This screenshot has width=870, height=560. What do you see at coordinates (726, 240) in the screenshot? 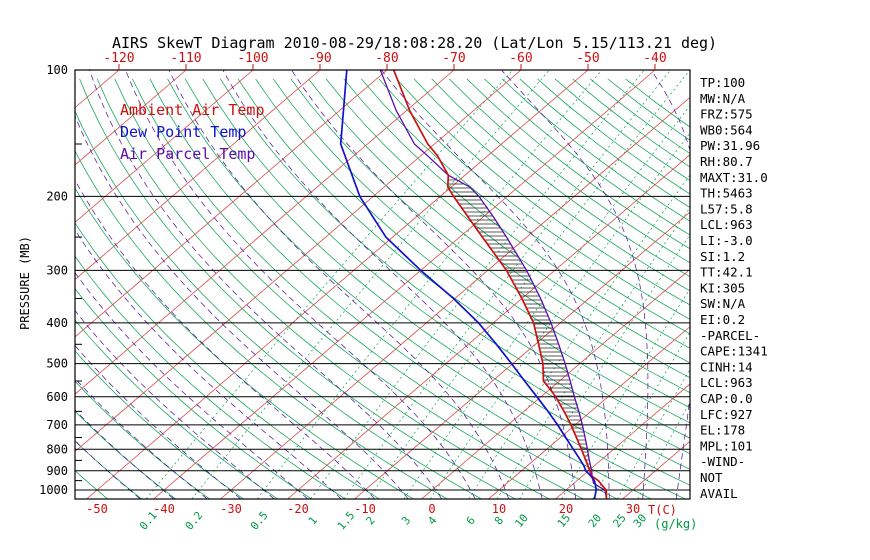
I see `stats-line: LI:-3.0` at bounding box center [726, 240].